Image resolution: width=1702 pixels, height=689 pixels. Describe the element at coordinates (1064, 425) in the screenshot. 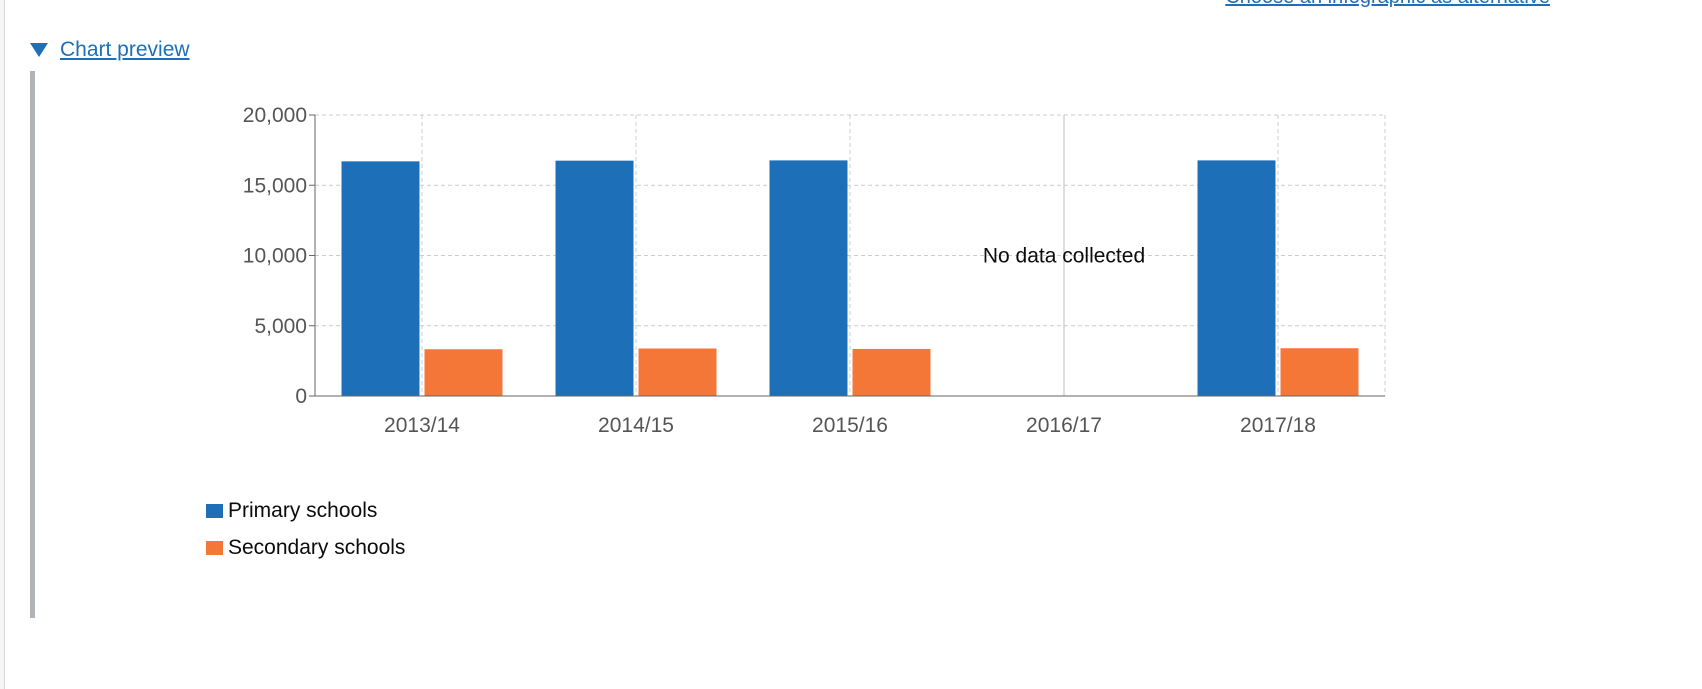

I see `x-tick-label: 2016/17` at that location.